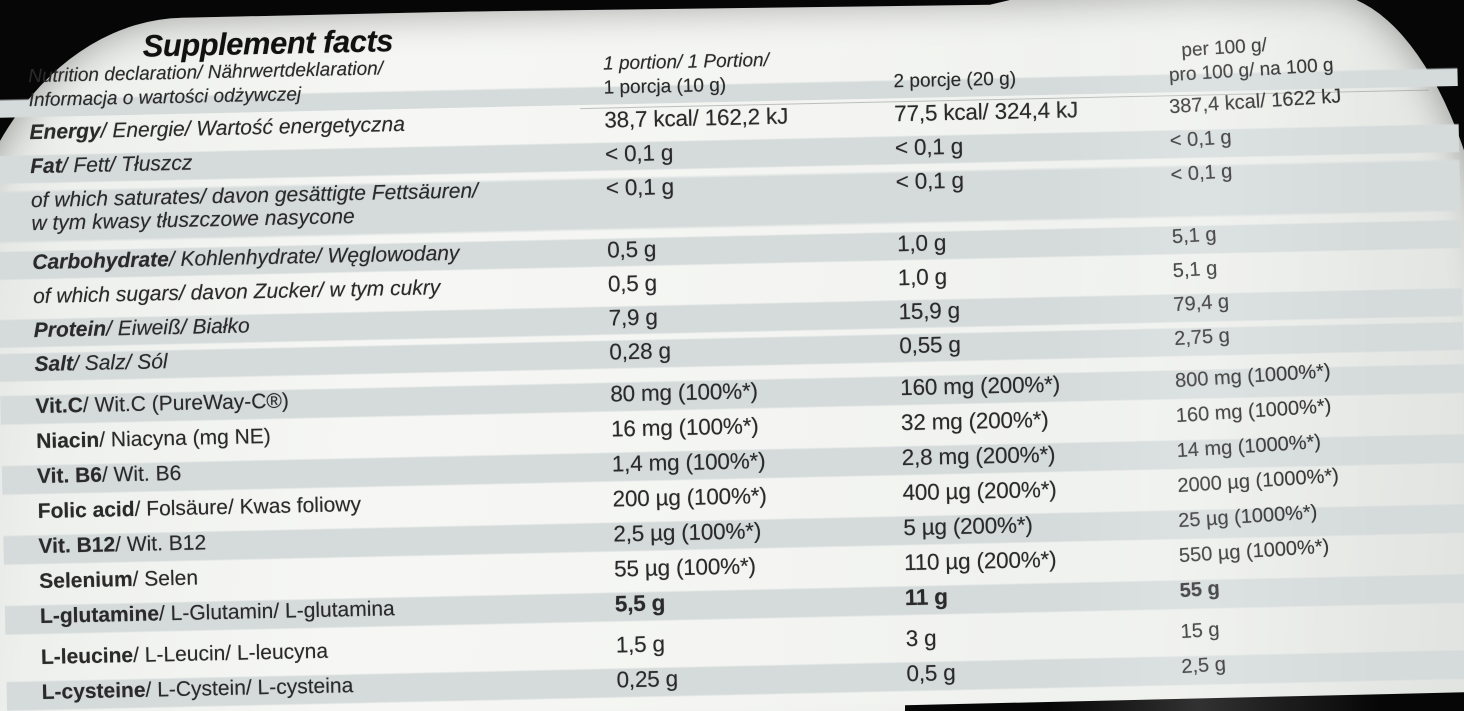  Describe the element at coordinates (756, 426) in the screenshot. I see `value-1-portion: 16 mg (100%*)` at that location.